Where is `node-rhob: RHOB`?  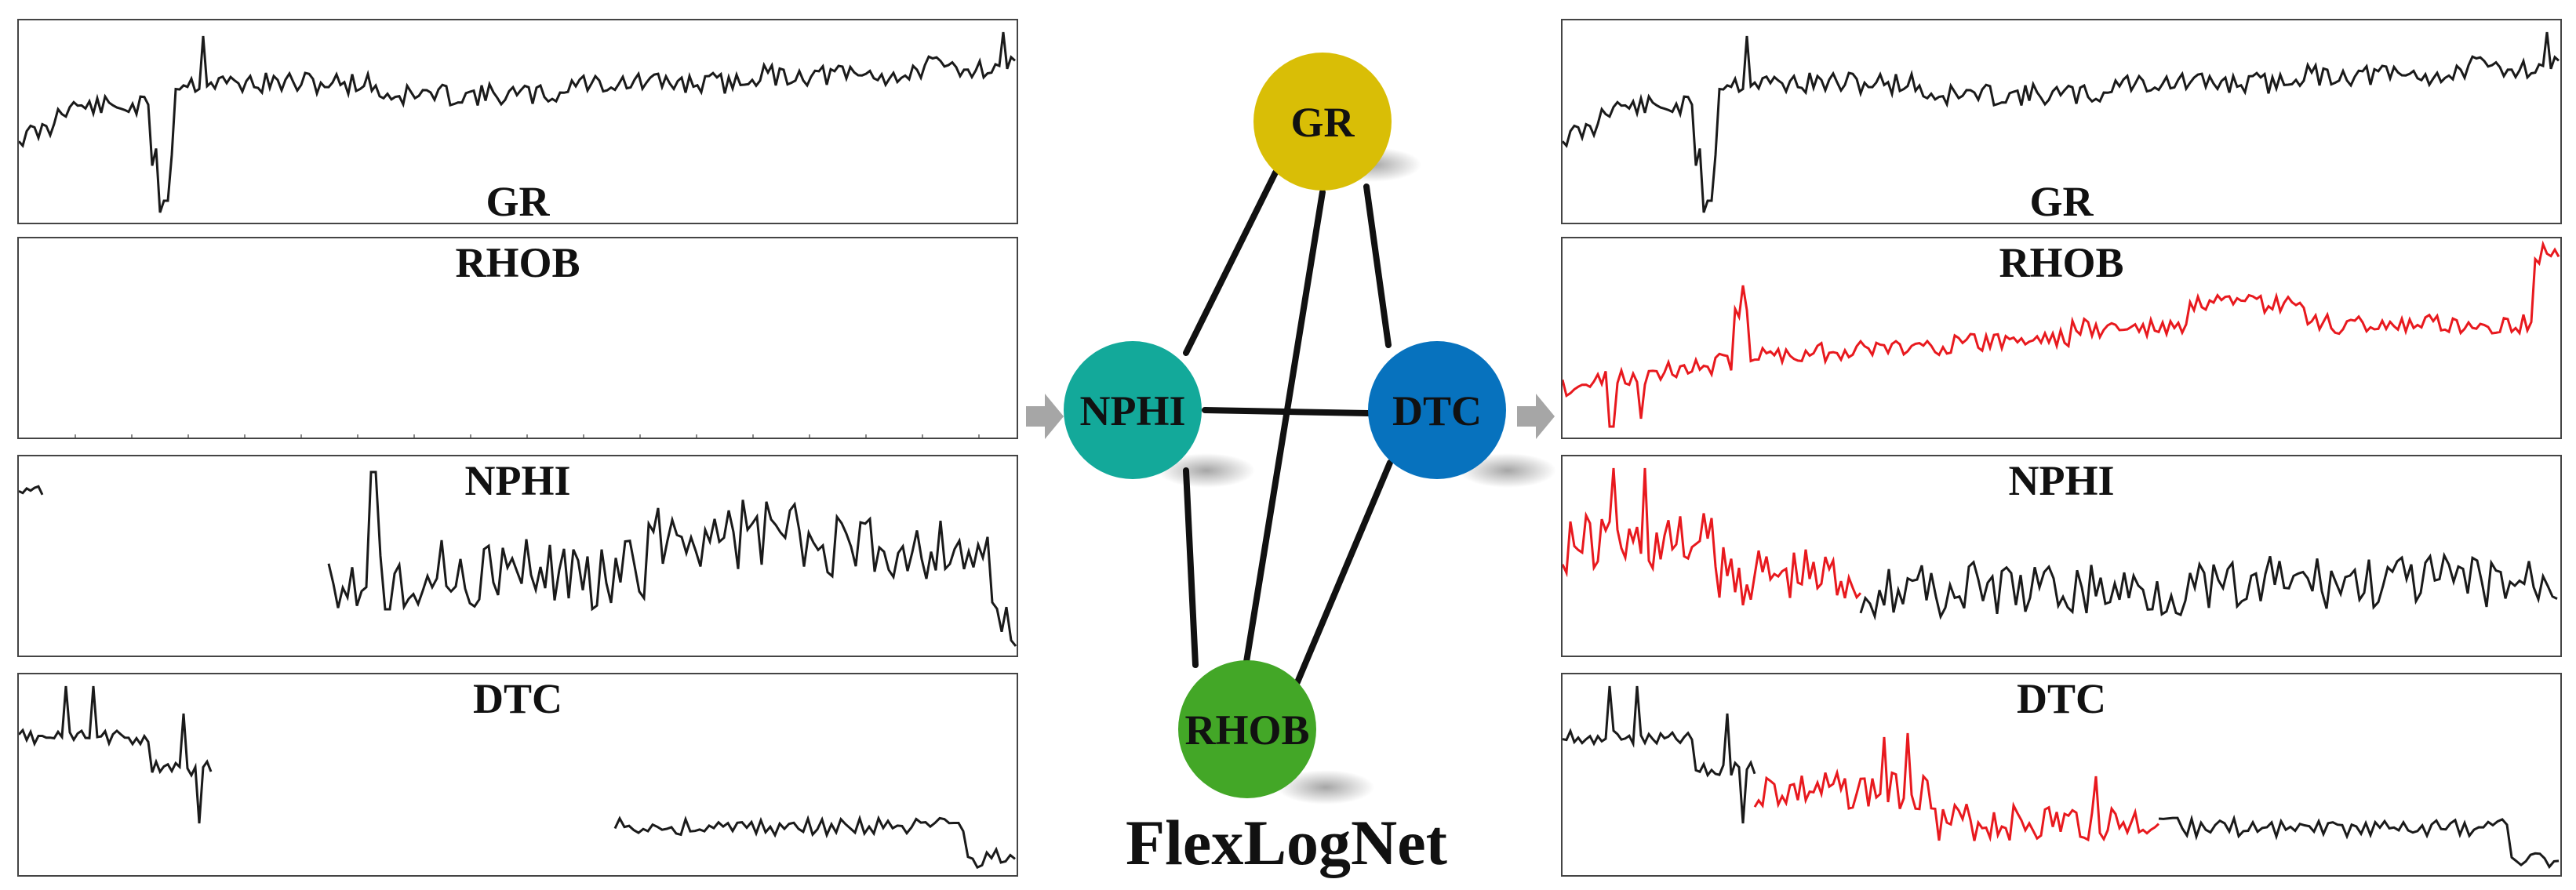 node-rhob: RHOB is located at coordinates (1247, 729).